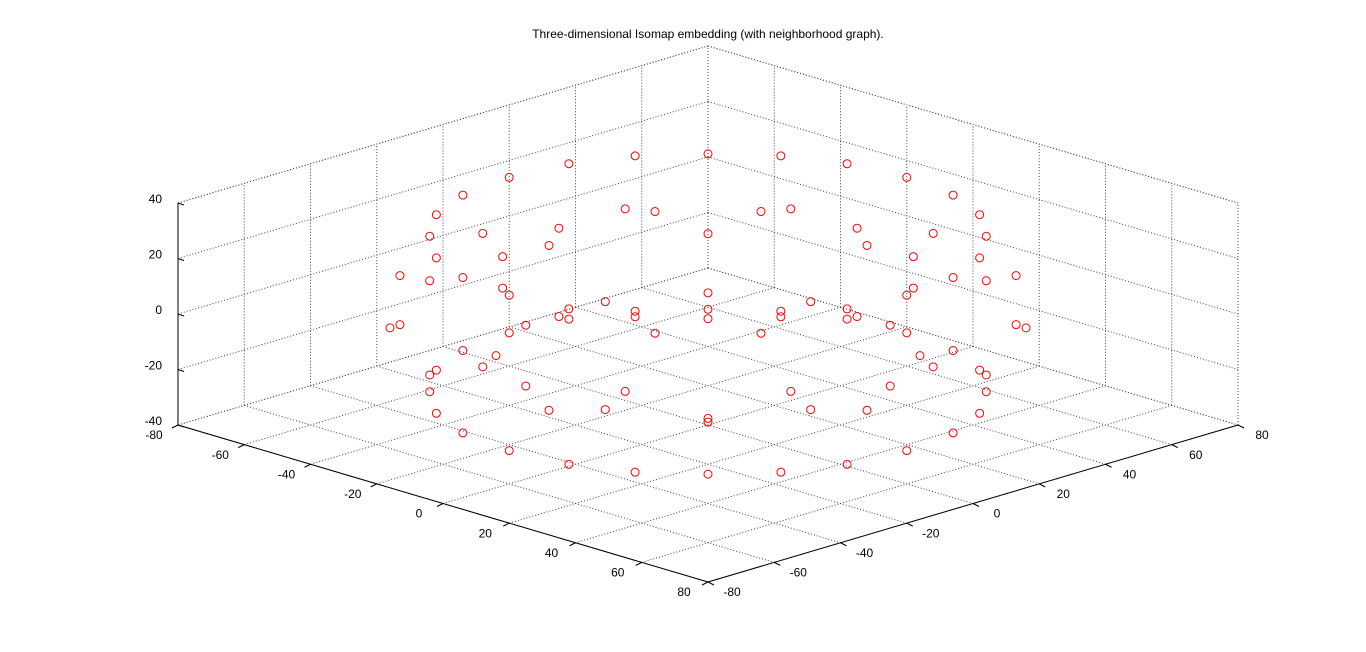  I want to click on y-tick-label: 0, so click(419, 514).